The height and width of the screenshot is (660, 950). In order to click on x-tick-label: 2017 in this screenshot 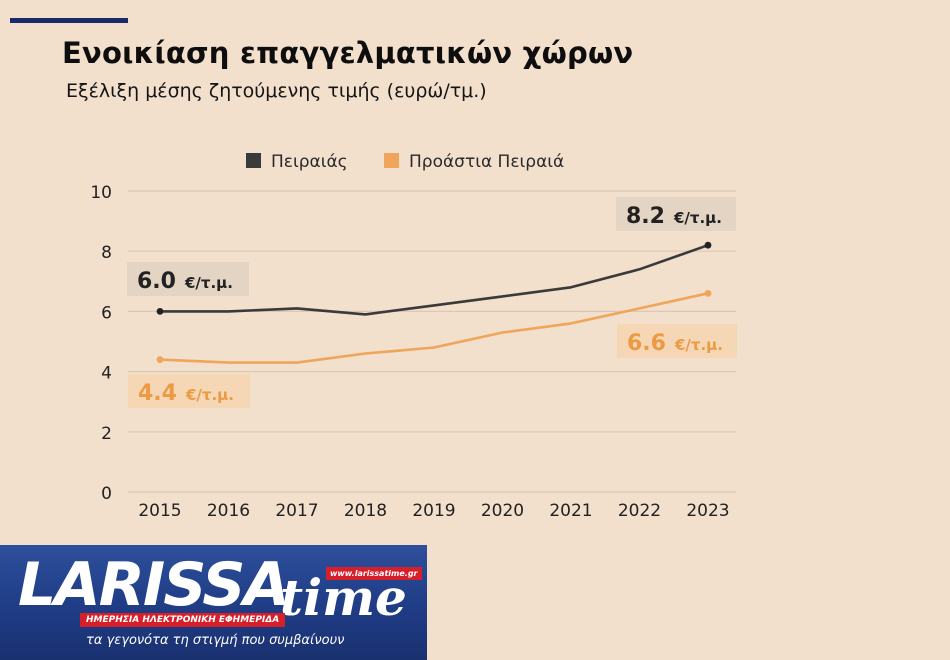, I will do `click(296, 511)`.